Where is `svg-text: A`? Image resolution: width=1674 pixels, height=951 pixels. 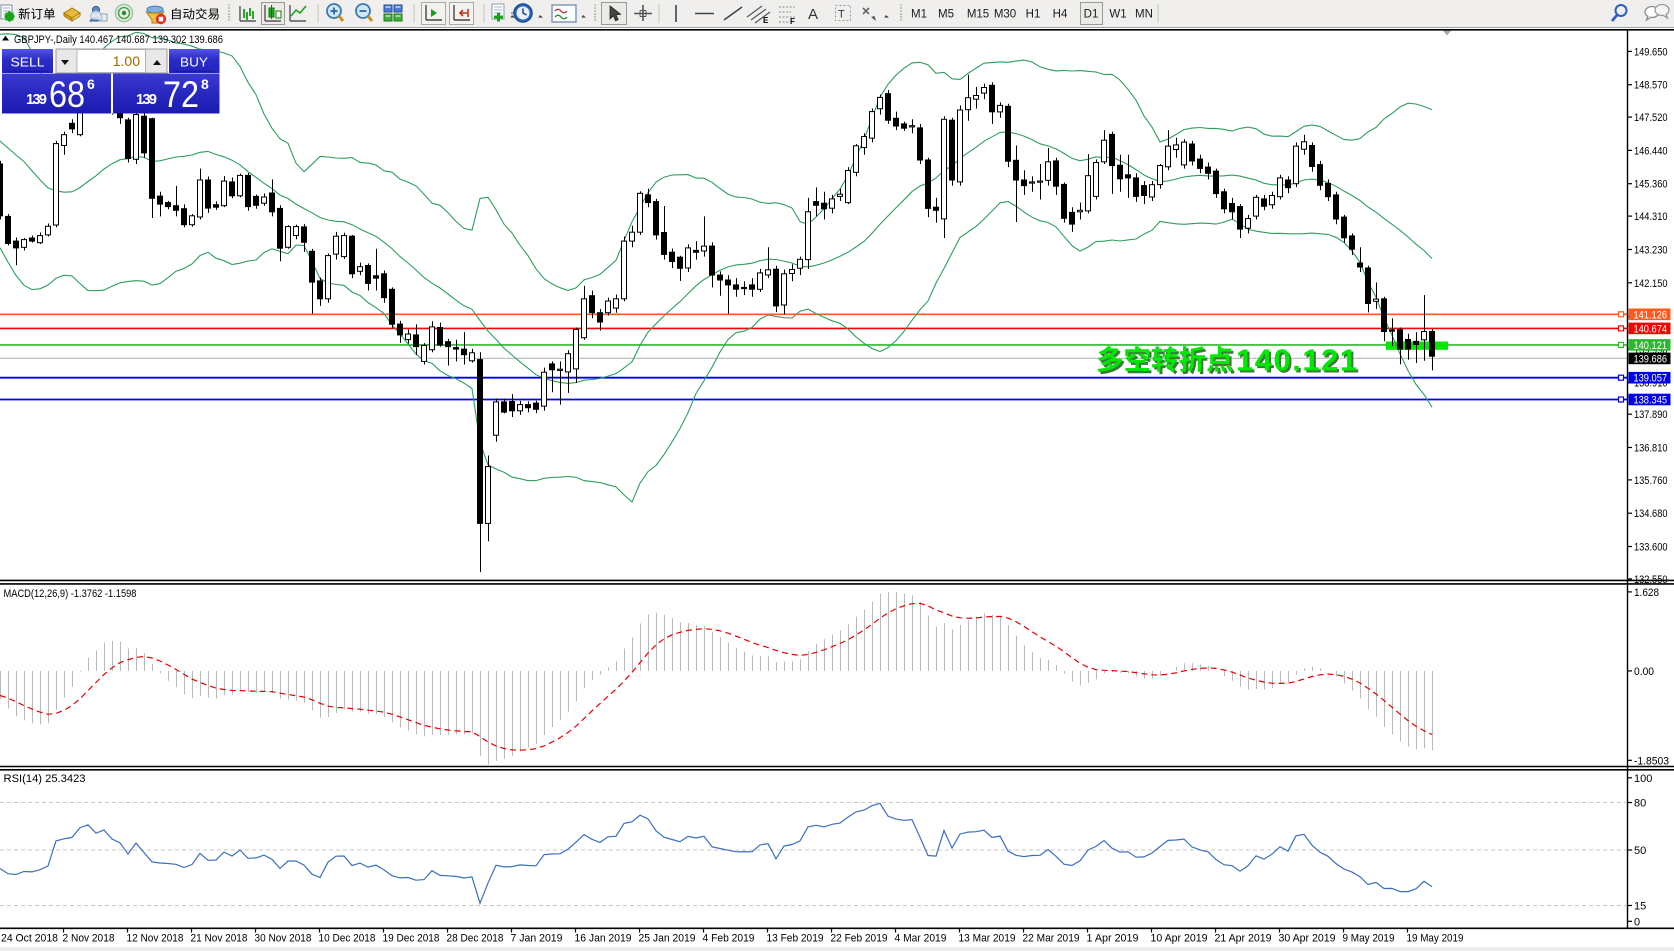 svg-text: A is located at coordinates (813, 14).